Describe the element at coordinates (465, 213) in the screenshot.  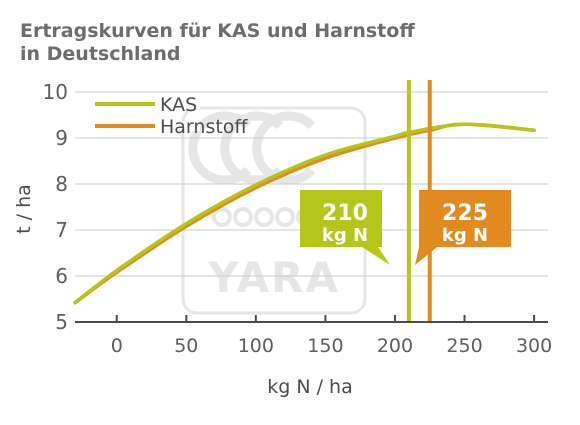
I see `callout-value-225: 225` at that location.